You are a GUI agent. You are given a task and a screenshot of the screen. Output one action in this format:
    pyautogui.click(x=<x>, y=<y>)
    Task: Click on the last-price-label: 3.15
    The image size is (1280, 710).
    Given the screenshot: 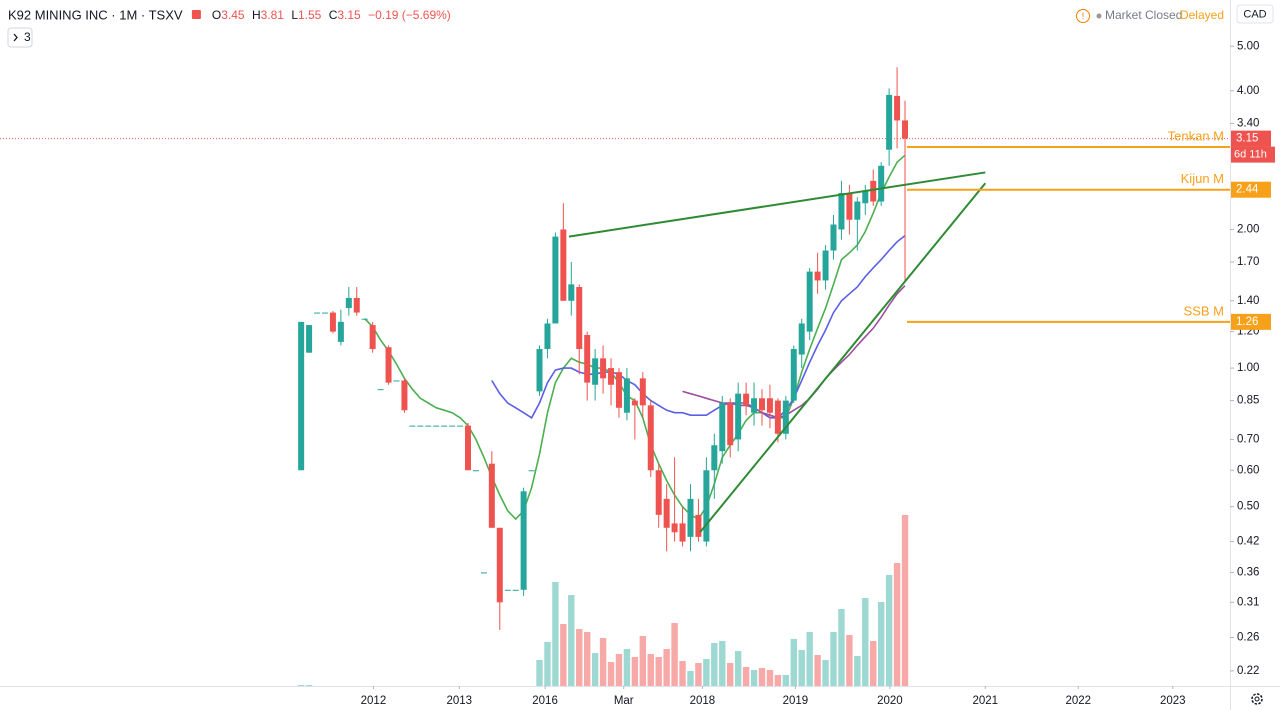 What is the action you would take?
    pyautogui.click(x=1247, y=139)
    